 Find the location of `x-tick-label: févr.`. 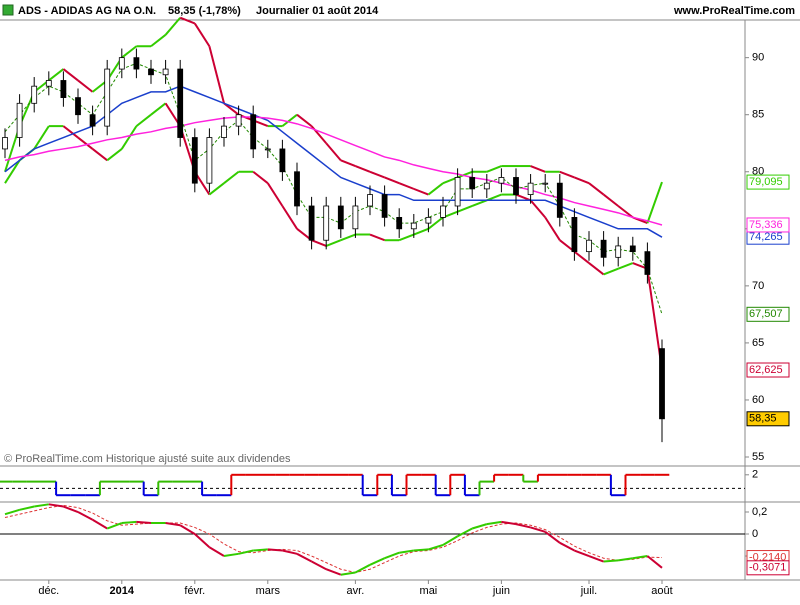

x-tick-label: févr. is located at coordinates (194, 591).